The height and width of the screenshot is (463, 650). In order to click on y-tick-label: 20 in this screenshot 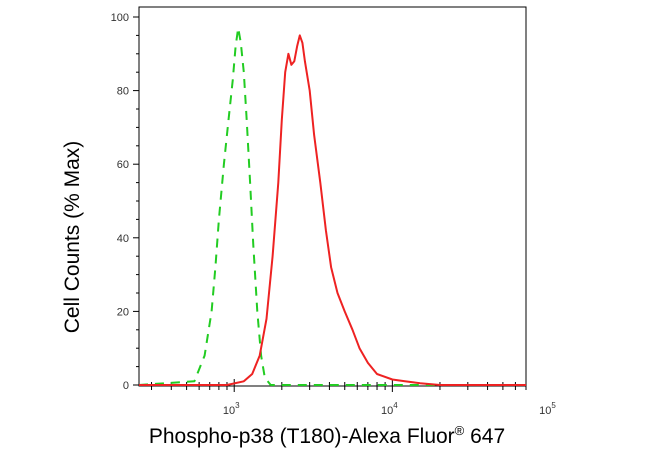, I will do `click(123, 312)`.